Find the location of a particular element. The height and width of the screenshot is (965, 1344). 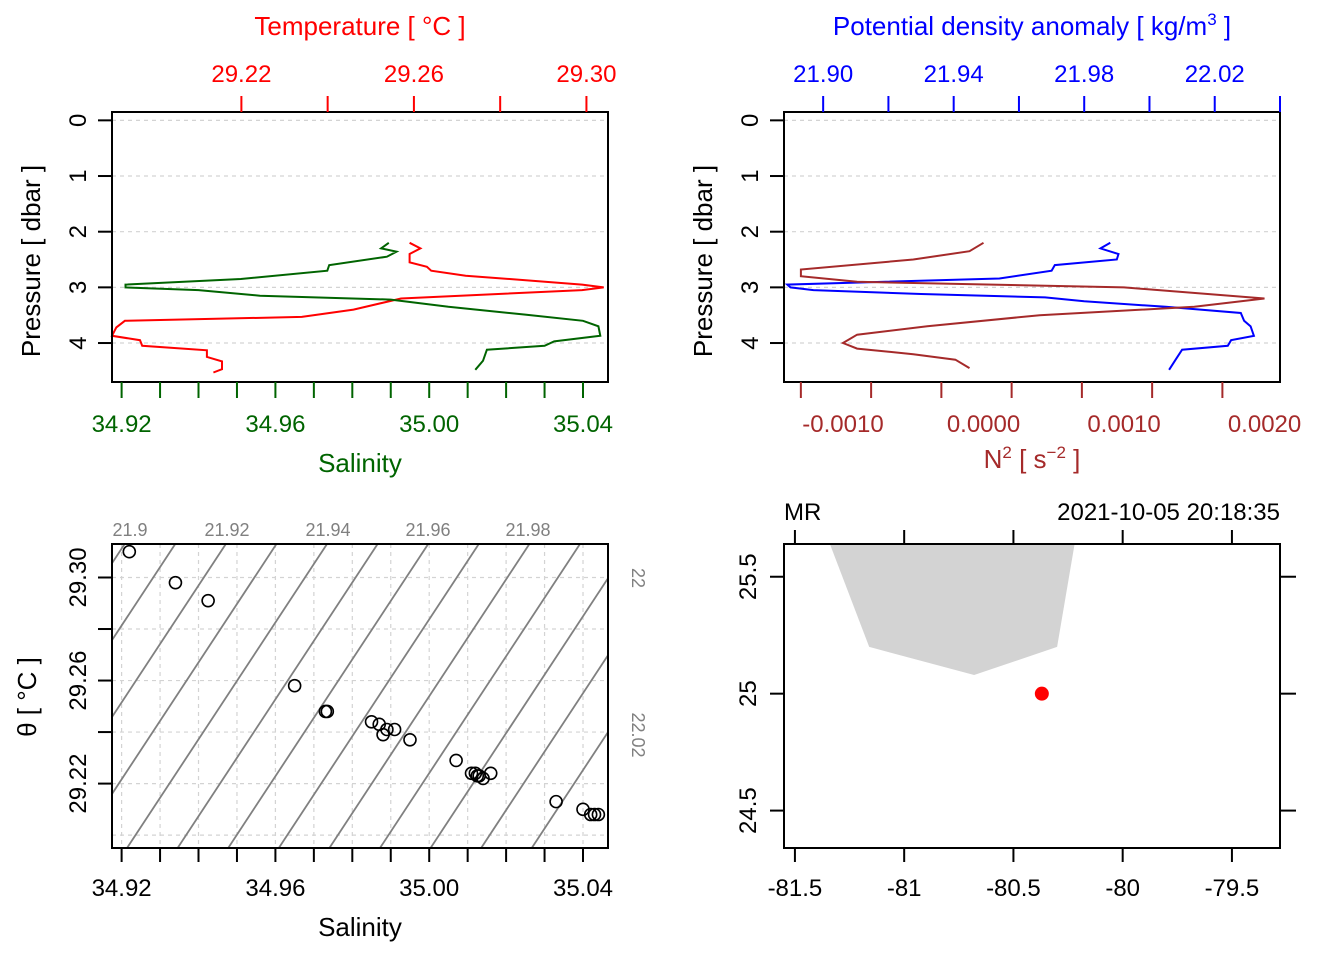

bottom-tick-label: 0.0000 is located at coordinates (983, 424).